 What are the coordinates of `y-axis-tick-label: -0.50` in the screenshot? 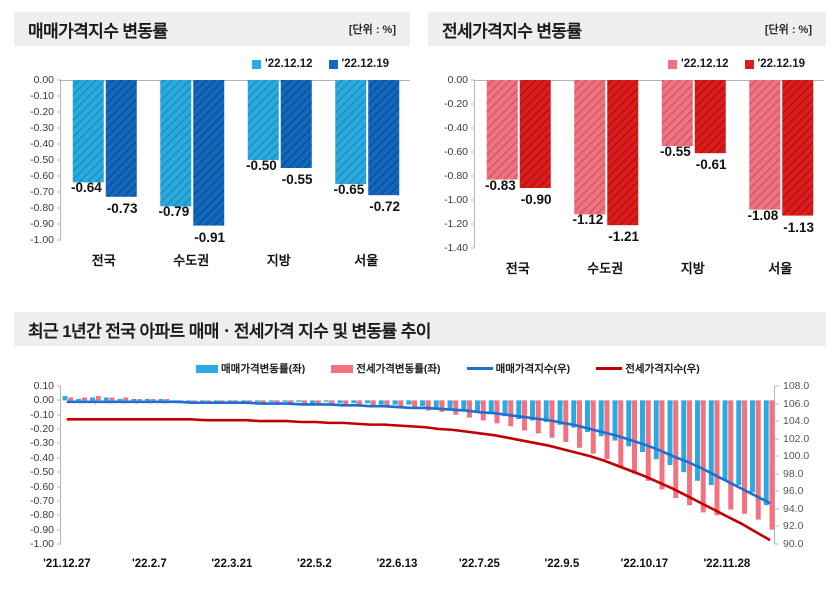 It's located at (42, 160).